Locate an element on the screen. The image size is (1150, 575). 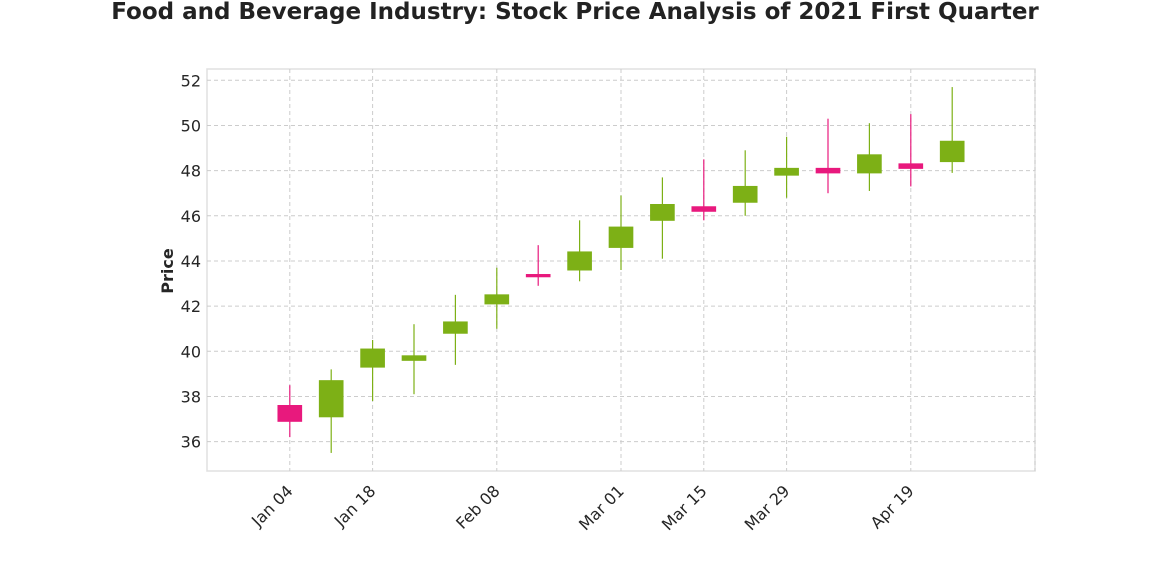
x-tick-label: Mar 15 is located at coordinates (684, 507).